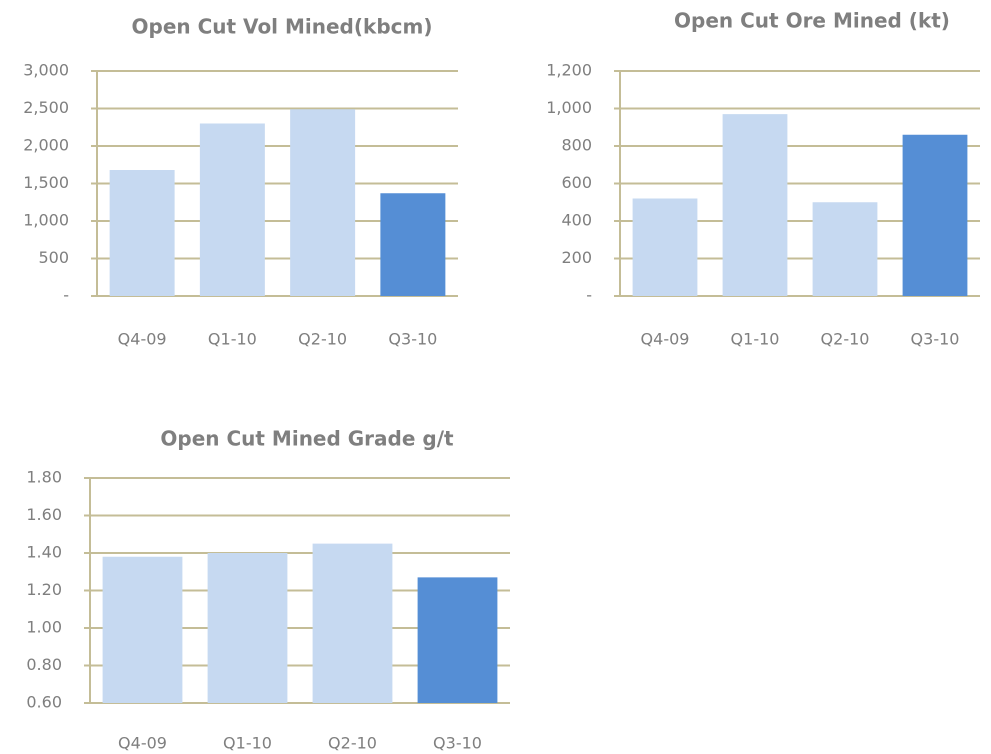  Describe the element at coordinates (812, 21) in the screenshot. I see `chart-title: Open Cut Ore Mined (kt)` at that location.